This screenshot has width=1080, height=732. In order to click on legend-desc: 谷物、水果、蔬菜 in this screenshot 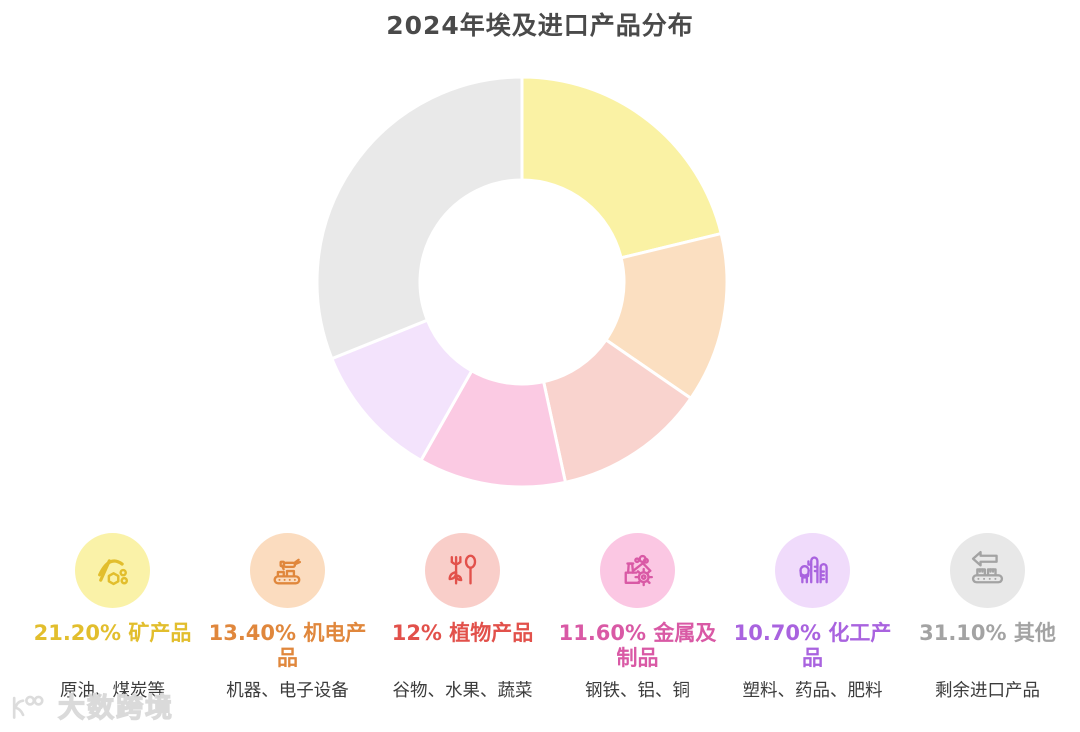, I will do `click(462, 691)`.